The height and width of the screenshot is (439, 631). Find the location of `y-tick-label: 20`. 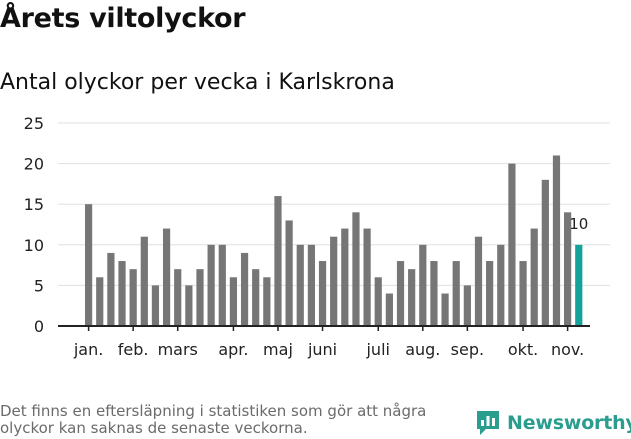

y-tick-label: 20 is located at coordinates (34, 164).